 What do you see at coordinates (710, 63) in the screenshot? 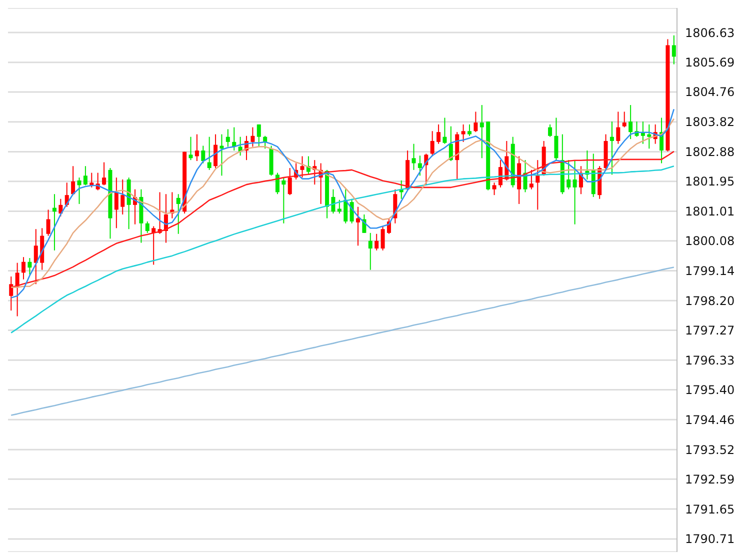
I see `y-tick-label: 1805.69` at bounding box center [710, 63].